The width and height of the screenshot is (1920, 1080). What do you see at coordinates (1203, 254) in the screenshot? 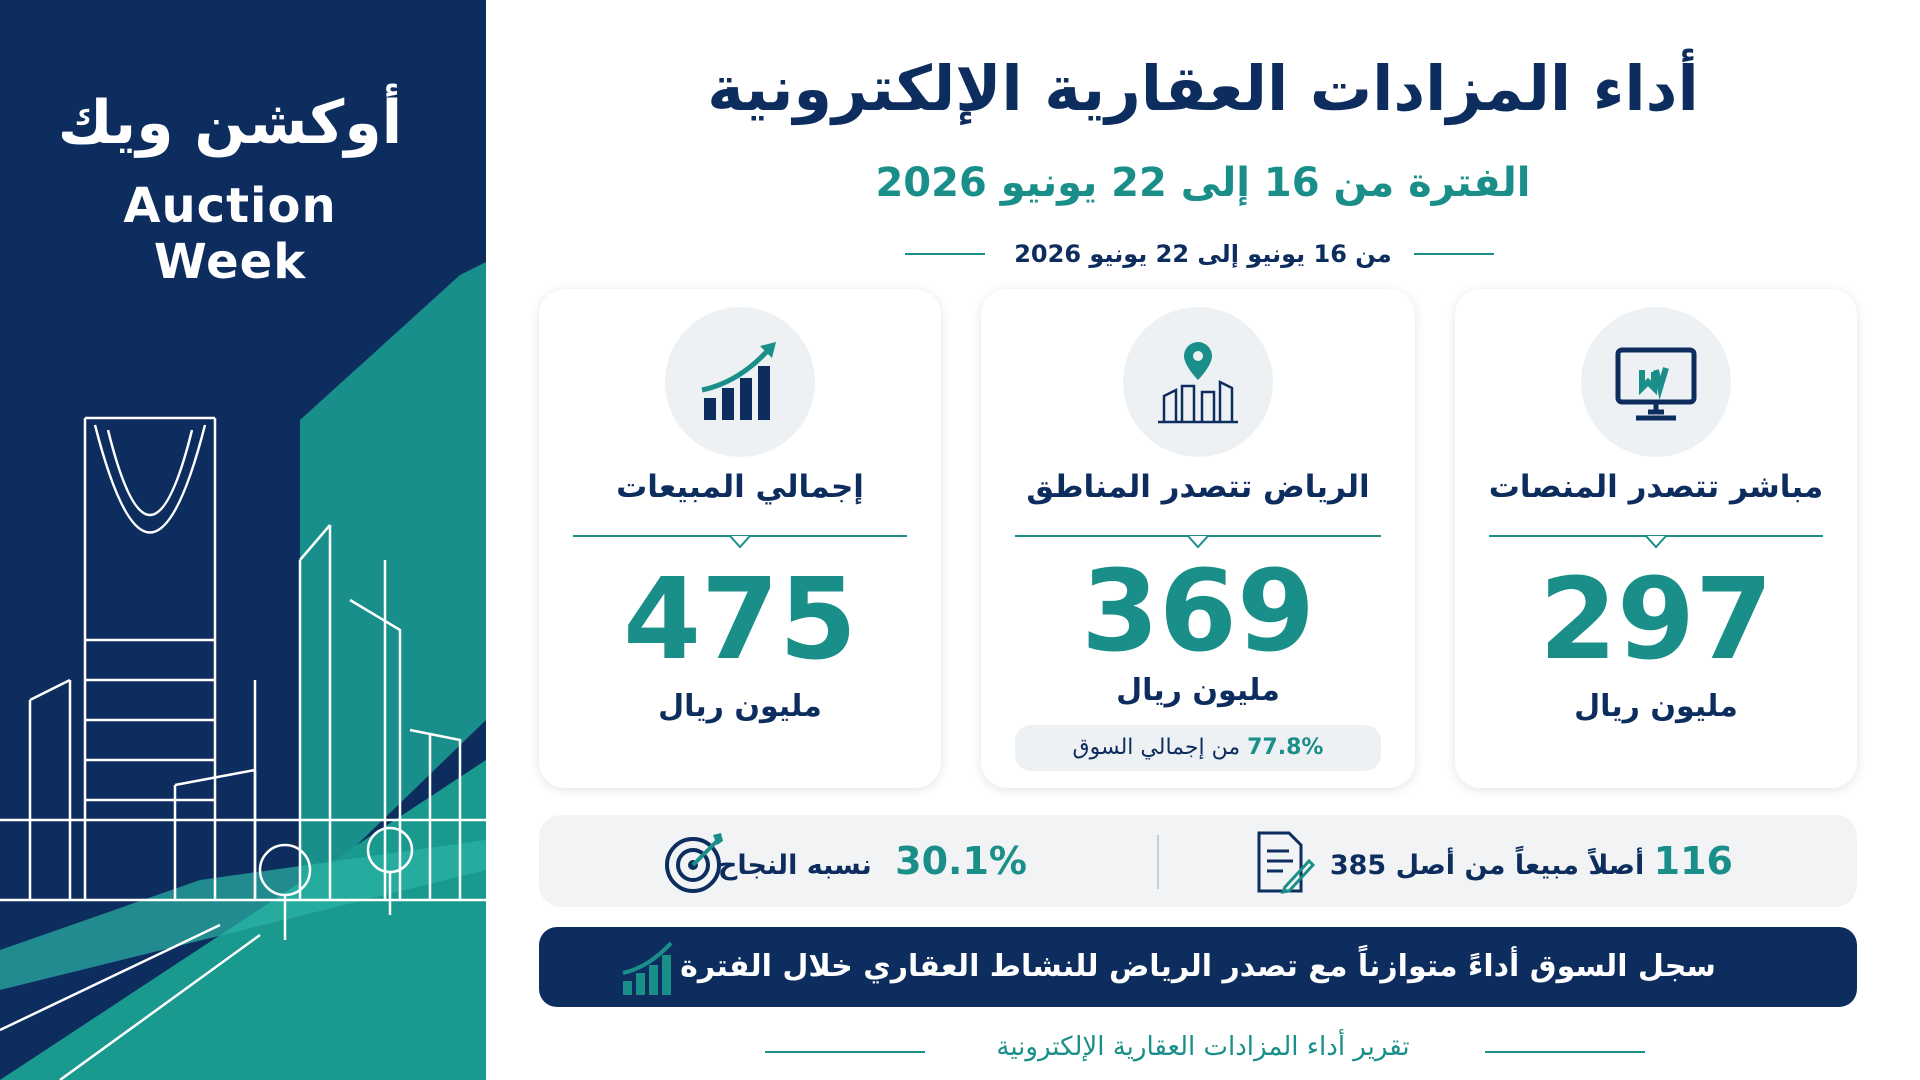
I see `date: من 16 يونيو إلى 22 يونيو 2026` at bounding box center [1203, 254].